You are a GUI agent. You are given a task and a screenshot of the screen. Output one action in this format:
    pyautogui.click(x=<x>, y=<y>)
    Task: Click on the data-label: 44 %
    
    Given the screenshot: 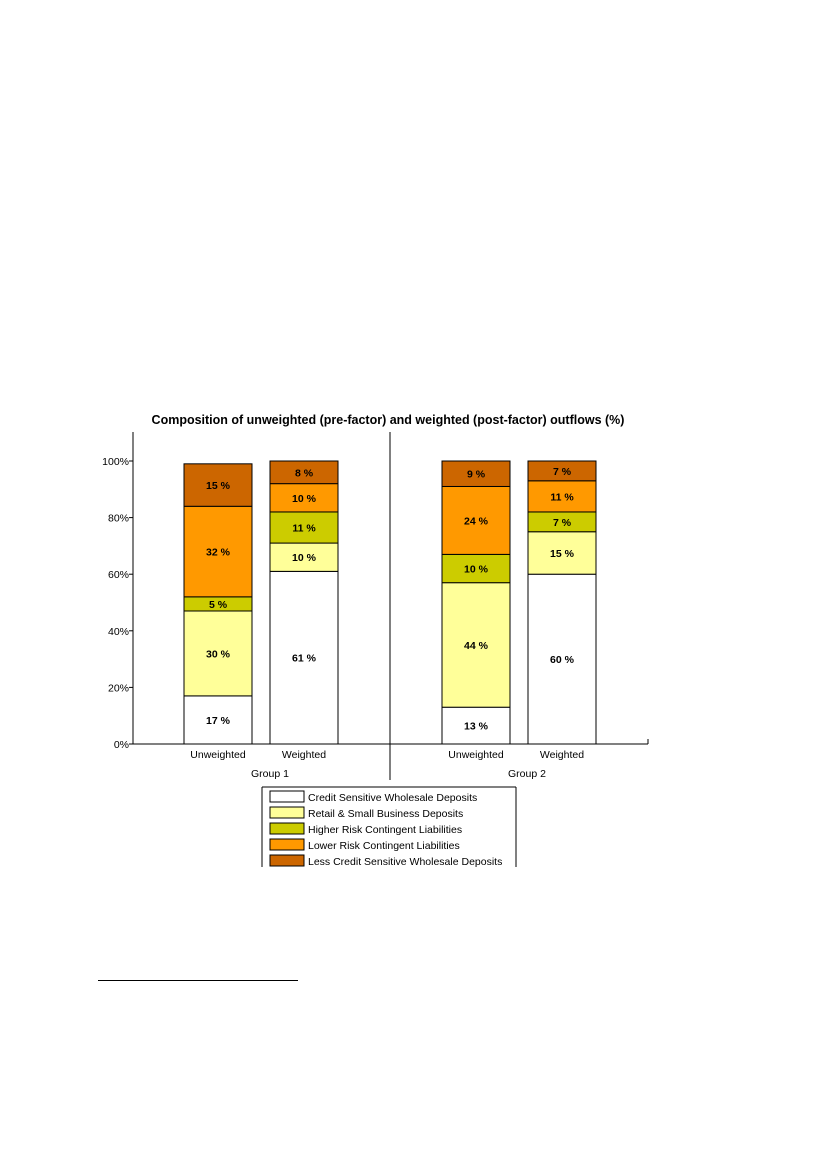 What is the action you would take?
    pyautogui.click(x=476, y=646)
    